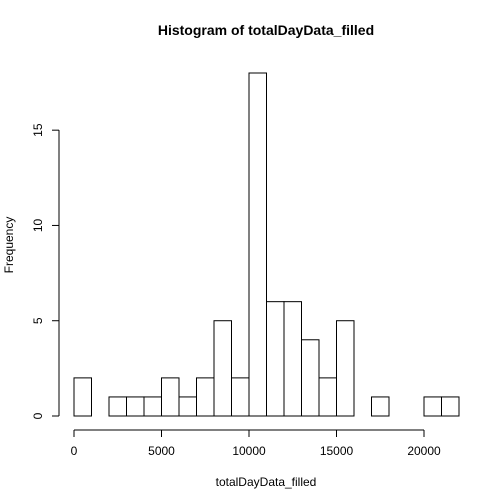 The image size is (504, 504). I want to click on x-tick-label: 5000, so click(161, 451).